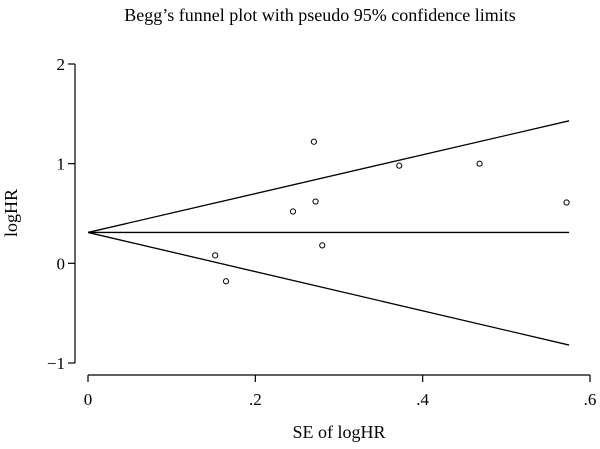 This screenshot has width=600, height=449. I want to click on y-tick-label: −1, so click(56, 363).